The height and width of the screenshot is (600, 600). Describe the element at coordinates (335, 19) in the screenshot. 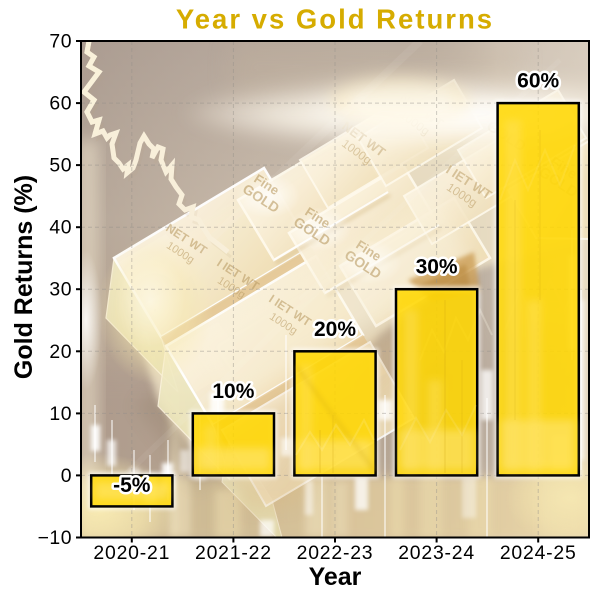

I see `svg-text: Year vs Gold Returns` at that location.